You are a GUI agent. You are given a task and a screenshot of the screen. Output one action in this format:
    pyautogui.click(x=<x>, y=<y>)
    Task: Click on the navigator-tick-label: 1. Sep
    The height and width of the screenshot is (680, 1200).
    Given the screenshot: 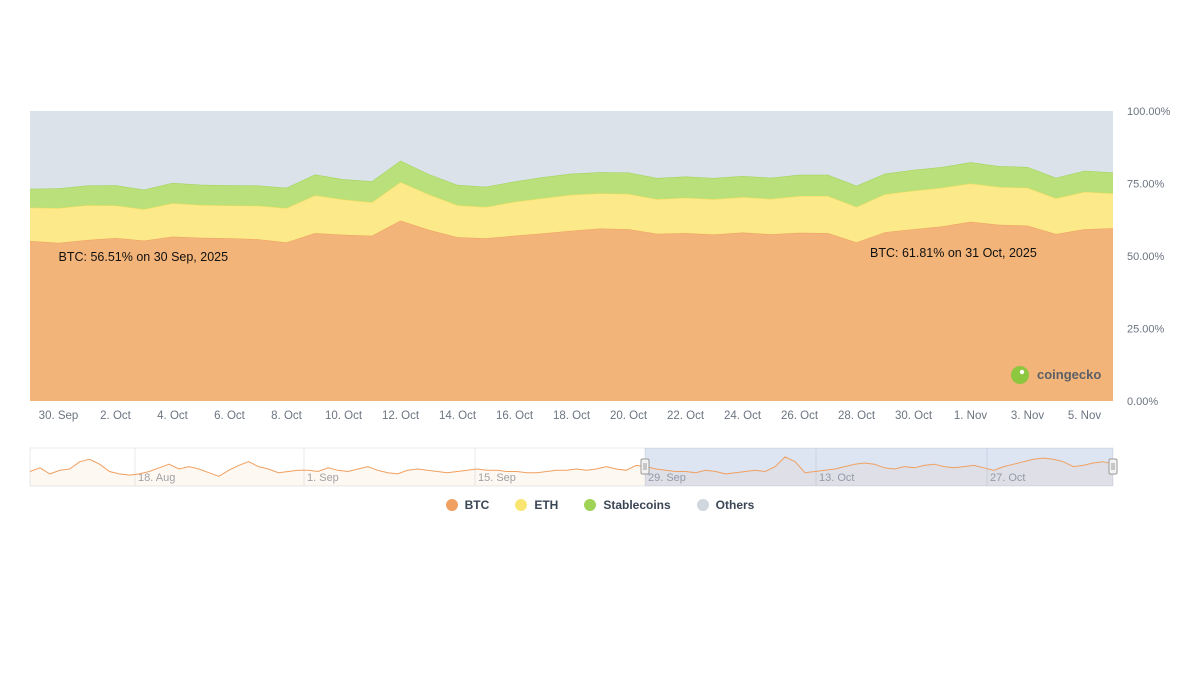 What is the action you would take?
    pyautogui.click(x=323, y=478)
    